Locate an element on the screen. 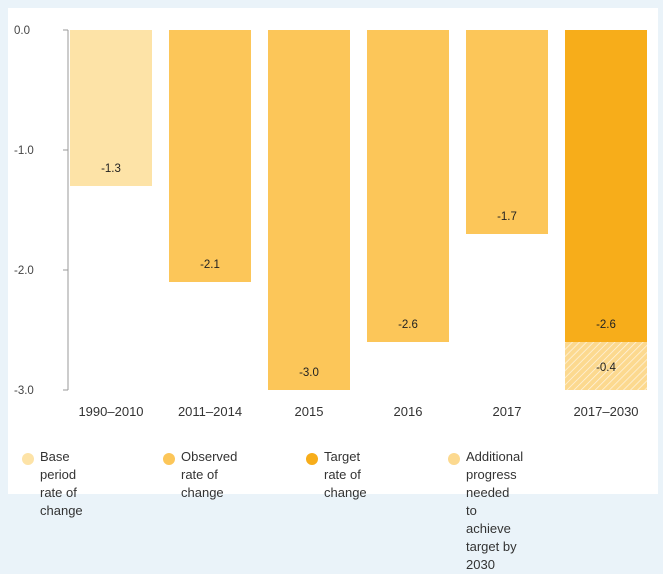 The height and width of the screenshot is (574, 663). bar-additional-segment is located at coordinates (606, 366).